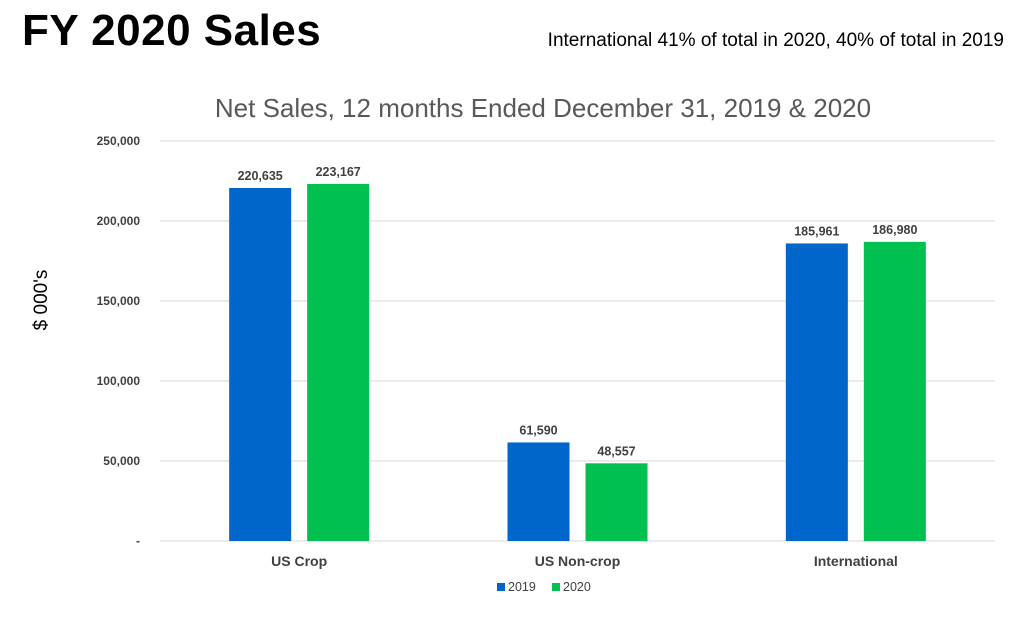  Describe the element at coordinates (299, 561) in the screenshot. I see `x-category-label: US Crop` at that location.